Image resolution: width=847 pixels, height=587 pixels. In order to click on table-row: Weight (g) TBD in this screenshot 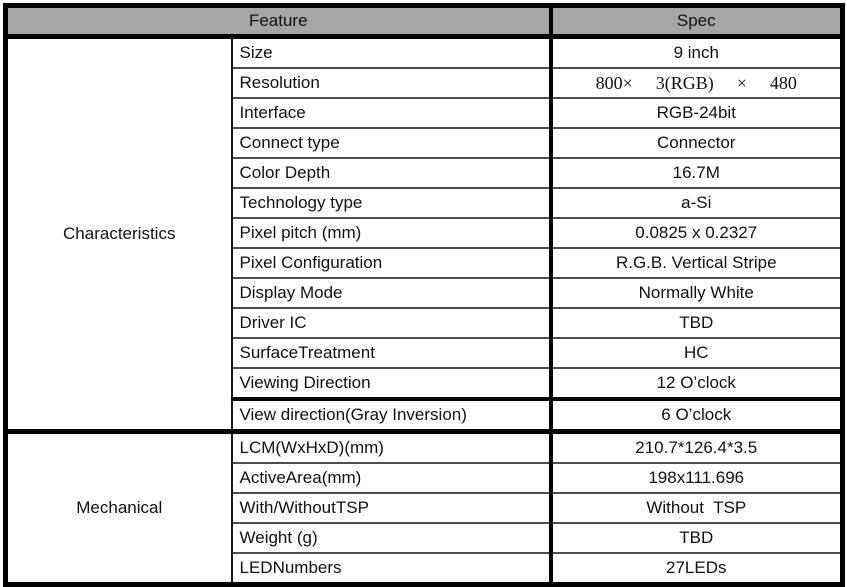, I will do `click(424, 537)`.